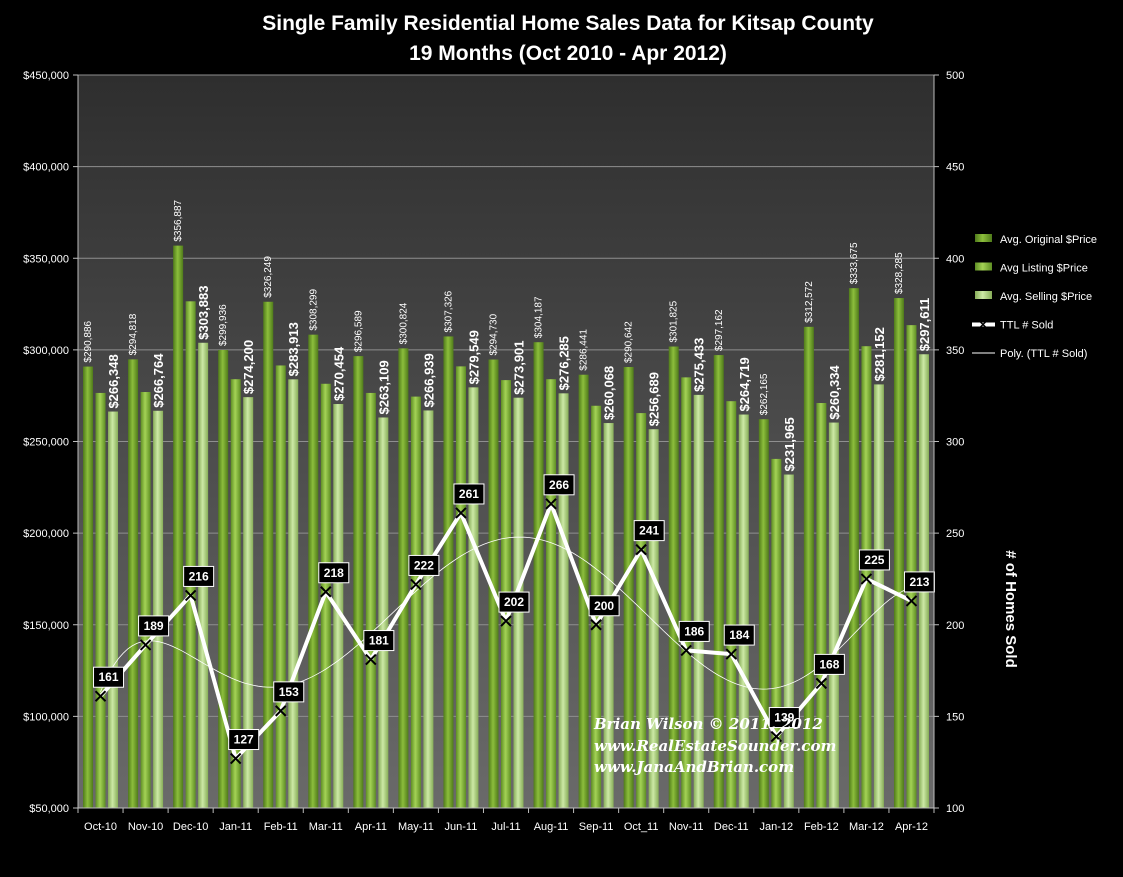 This screenshot has height=877, width=1123. I want to click on original-price-label: $328,285, so click(899, 273).